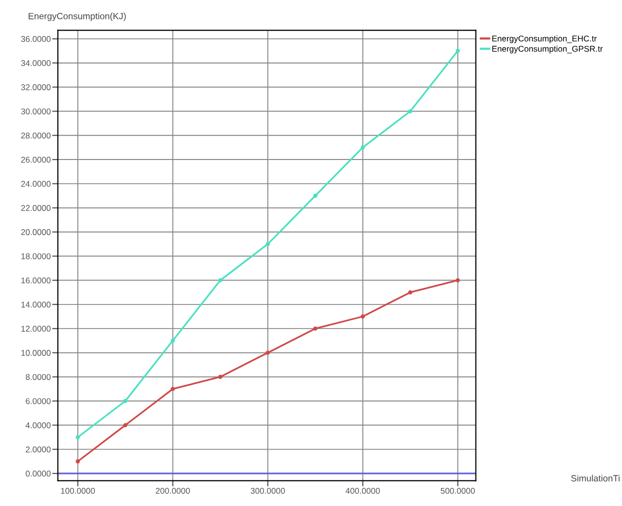  What do you see at coordinates (595, 478) in the screenshot?
I see `text: SimulationTi` at bounding box center [595, 478].